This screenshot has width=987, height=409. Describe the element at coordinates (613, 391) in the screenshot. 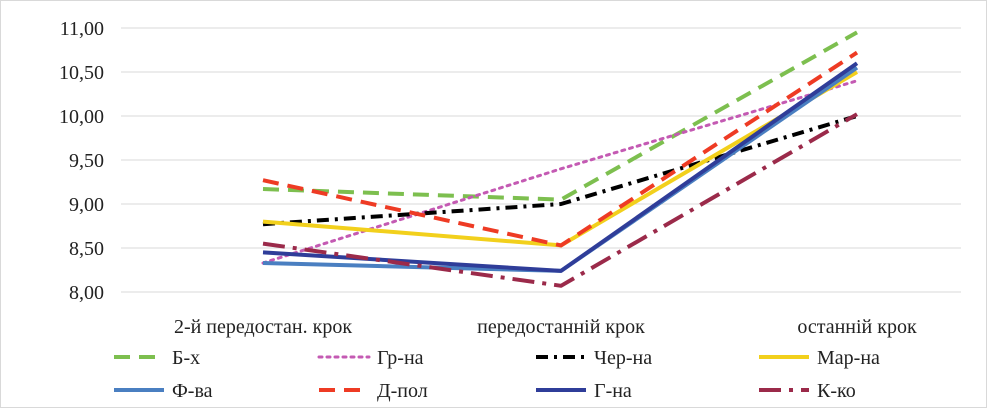

I see `legend-label: Г-на` at that location.